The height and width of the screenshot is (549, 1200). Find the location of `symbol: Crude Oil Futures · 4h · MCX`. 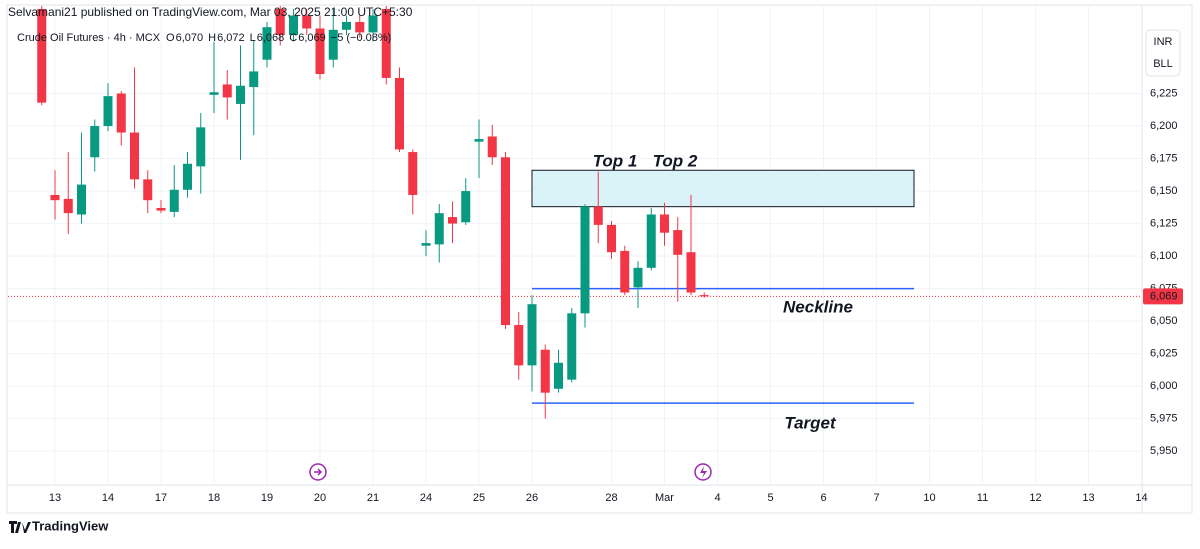

symbol: Crude Oil Futures · 4h · MCX is located at coordinates (89, 38).